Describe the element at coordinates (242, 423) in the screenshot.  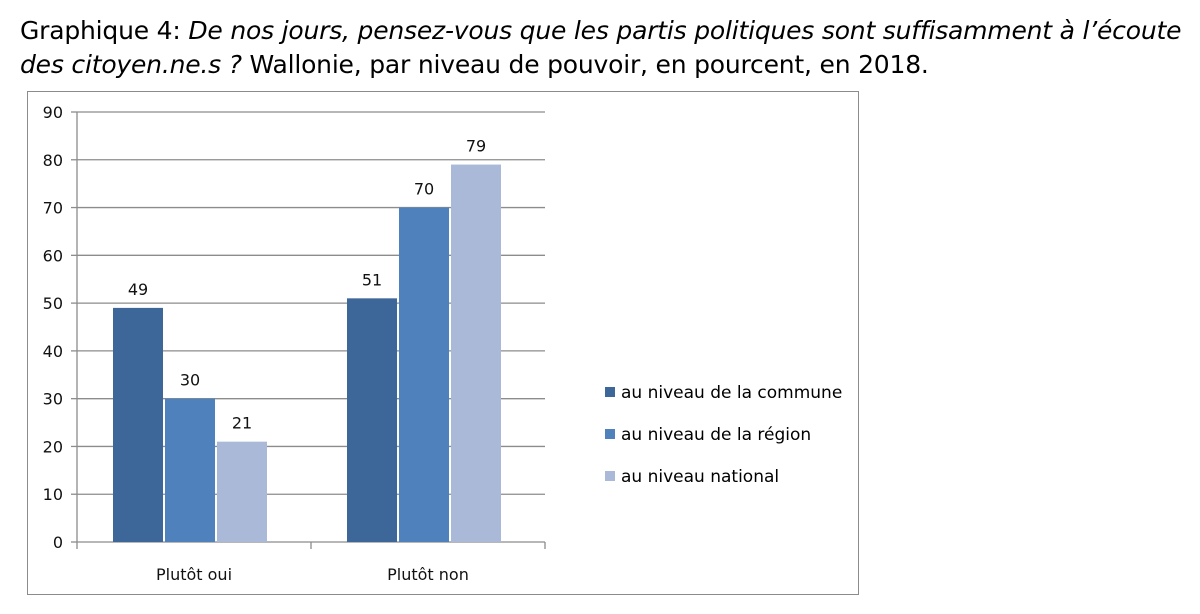
I see `data-label: 21` at that location.